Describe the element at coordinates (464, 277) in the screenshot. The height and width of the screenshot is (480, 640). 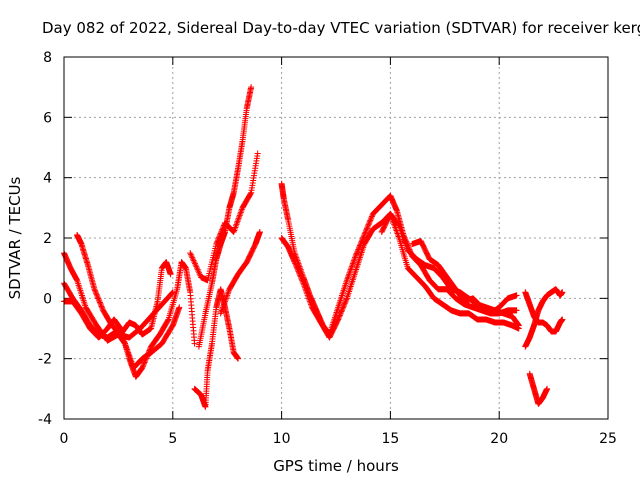
I see `series-track-l` at that location.